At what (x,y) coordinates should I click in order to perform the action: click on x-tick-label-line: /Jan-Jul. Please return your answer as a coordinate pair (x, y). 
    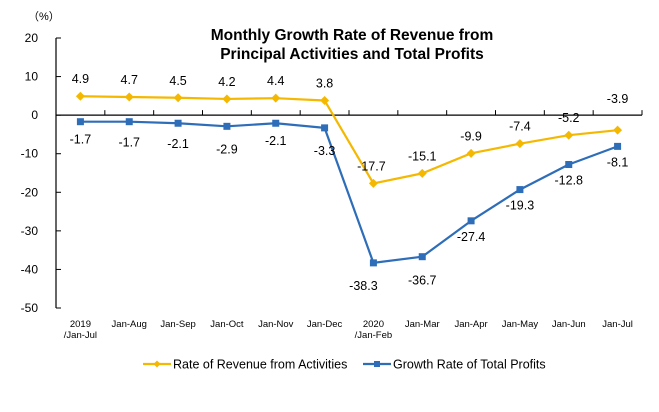
    Looking at the image, I should click on (80, 335).